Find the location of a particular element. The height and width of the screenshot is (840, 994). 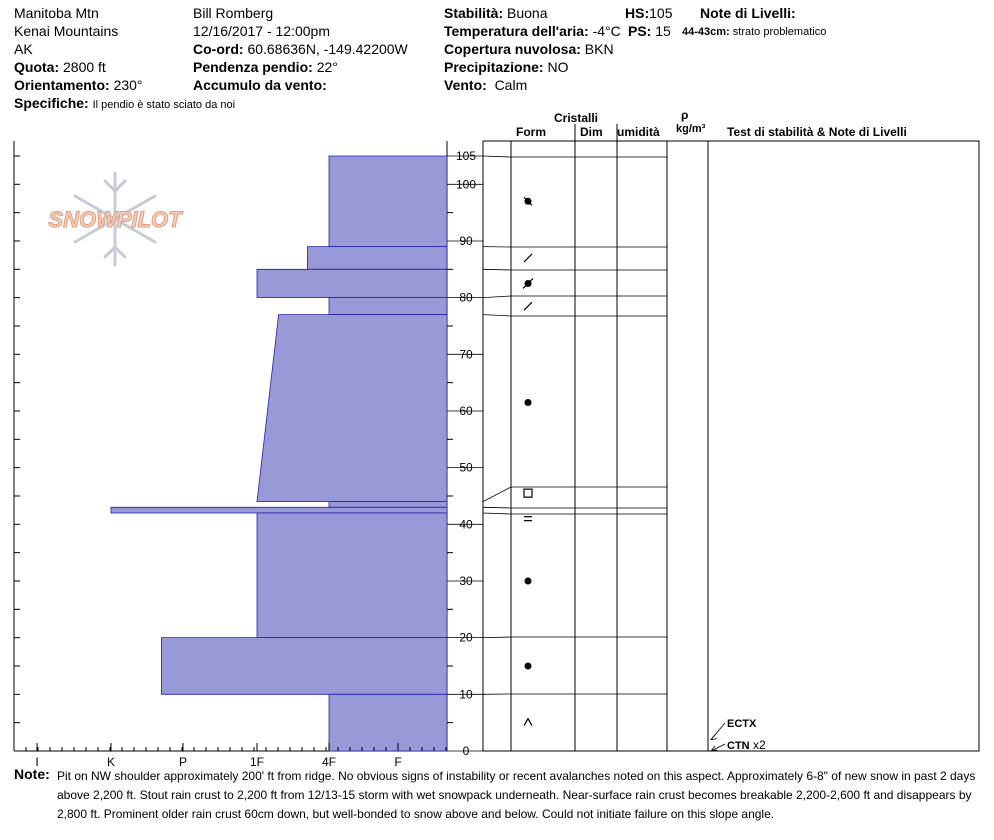

precip-particles-icon is located at coordinates (528, 201).